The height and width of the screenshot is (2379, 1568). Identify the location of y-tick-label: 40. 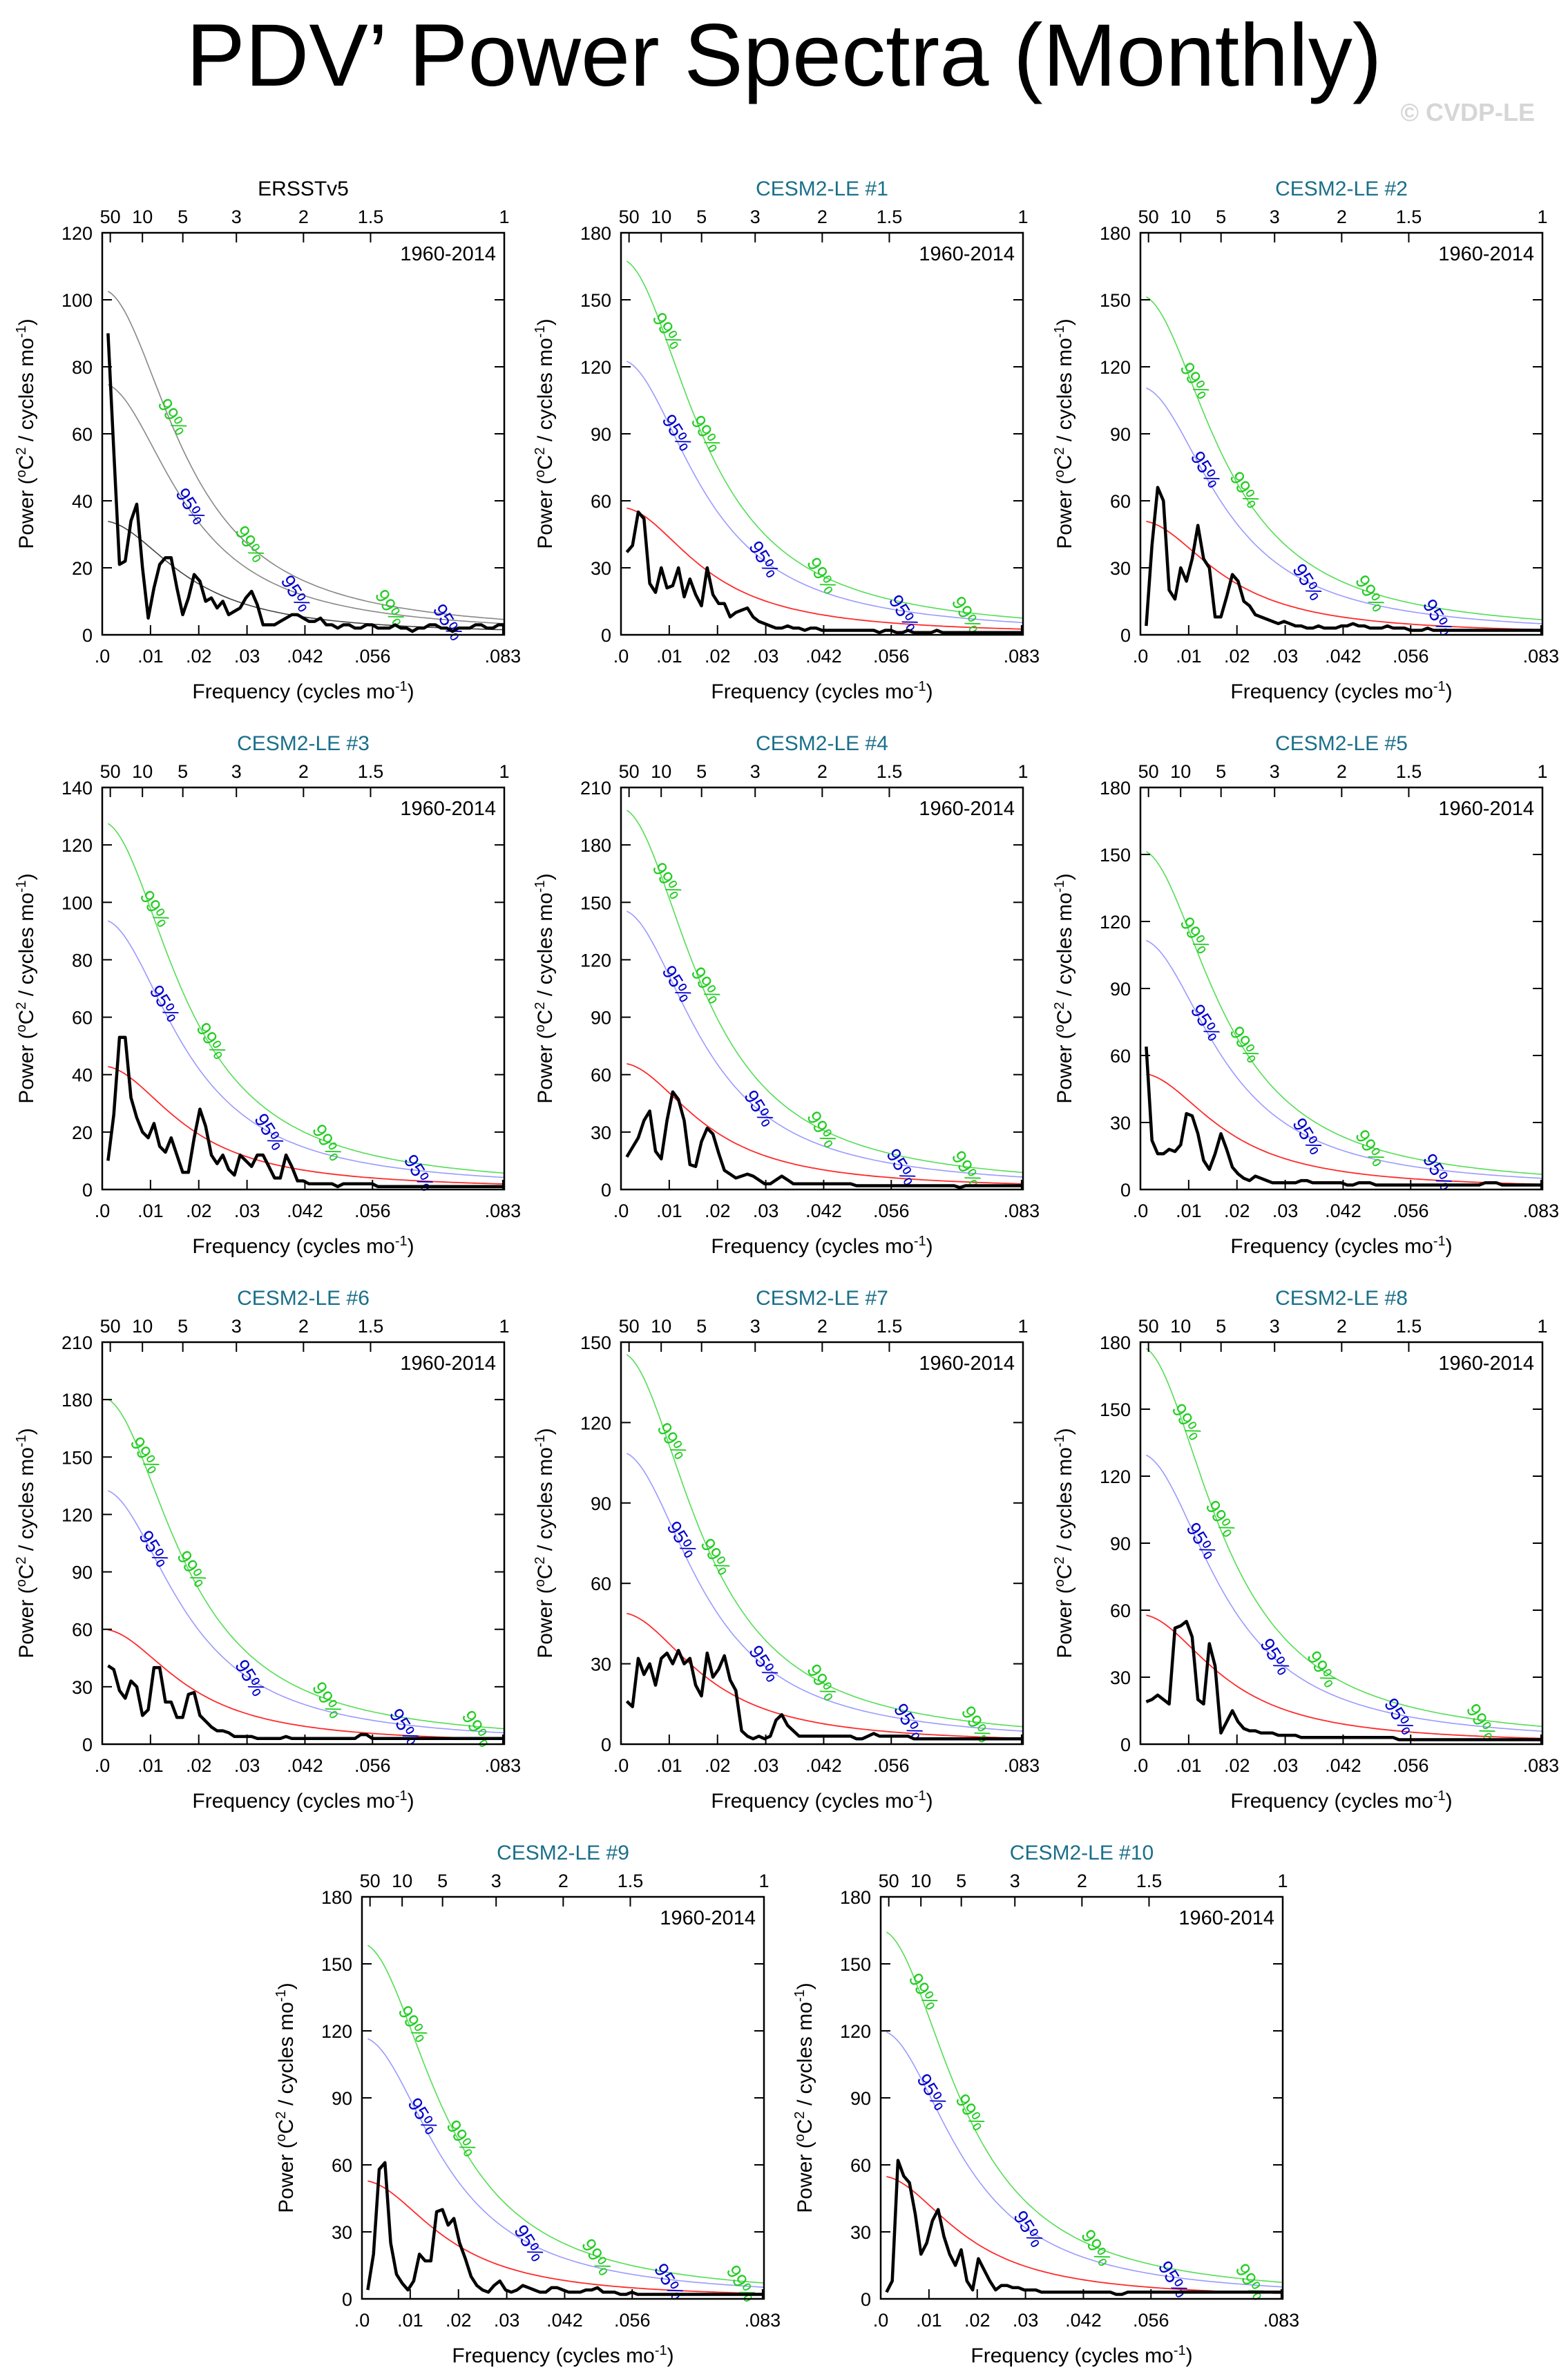
(82, 1075).